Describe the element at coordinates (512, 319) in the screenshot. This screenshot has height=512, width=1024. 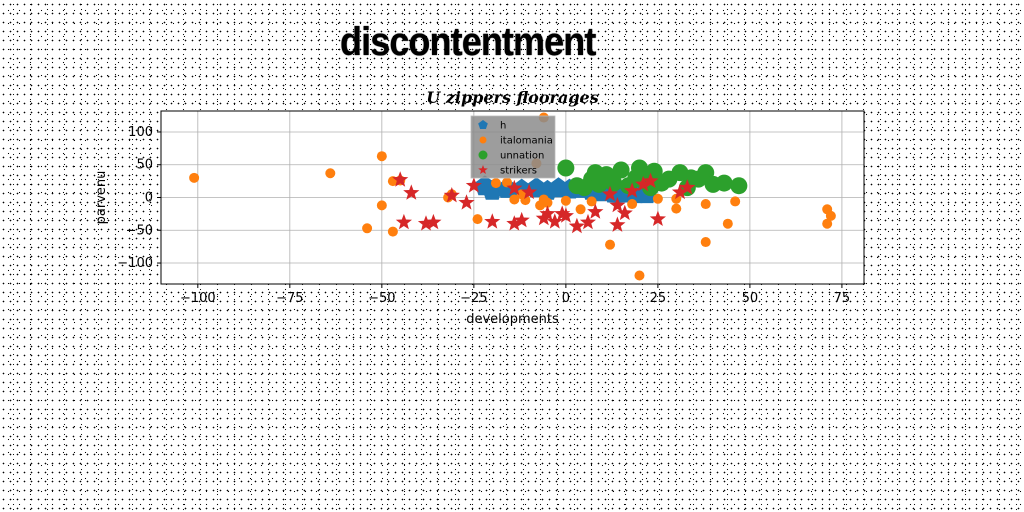
I see `x-axis-label: developments` at that location.